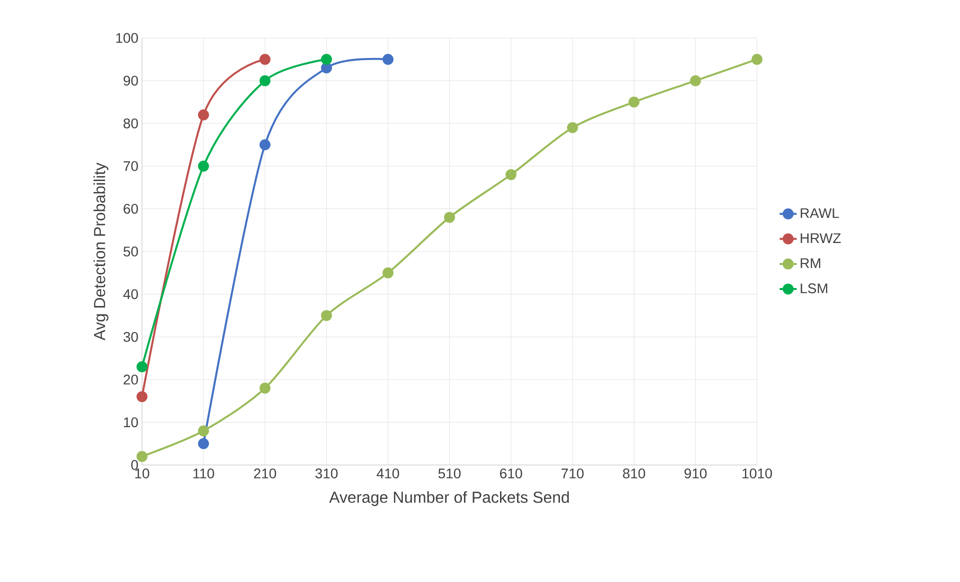 This screenshot has width=960, height=582. I want to click on x-tick-label: 410, so click(388, 473).